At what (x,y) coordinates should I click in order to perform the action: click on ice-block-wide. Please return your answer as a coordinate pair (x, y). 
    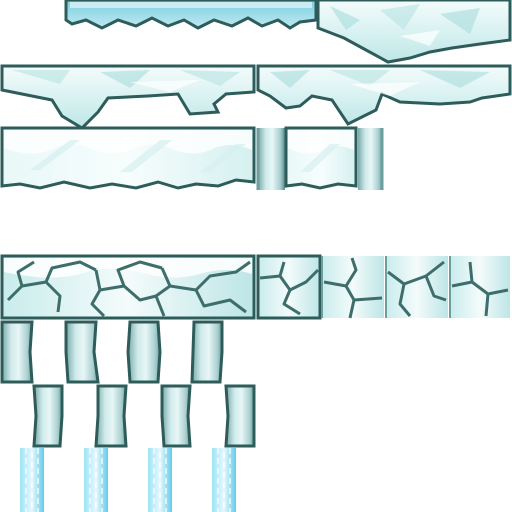
    Looking at the image, I should click on (128, 158).